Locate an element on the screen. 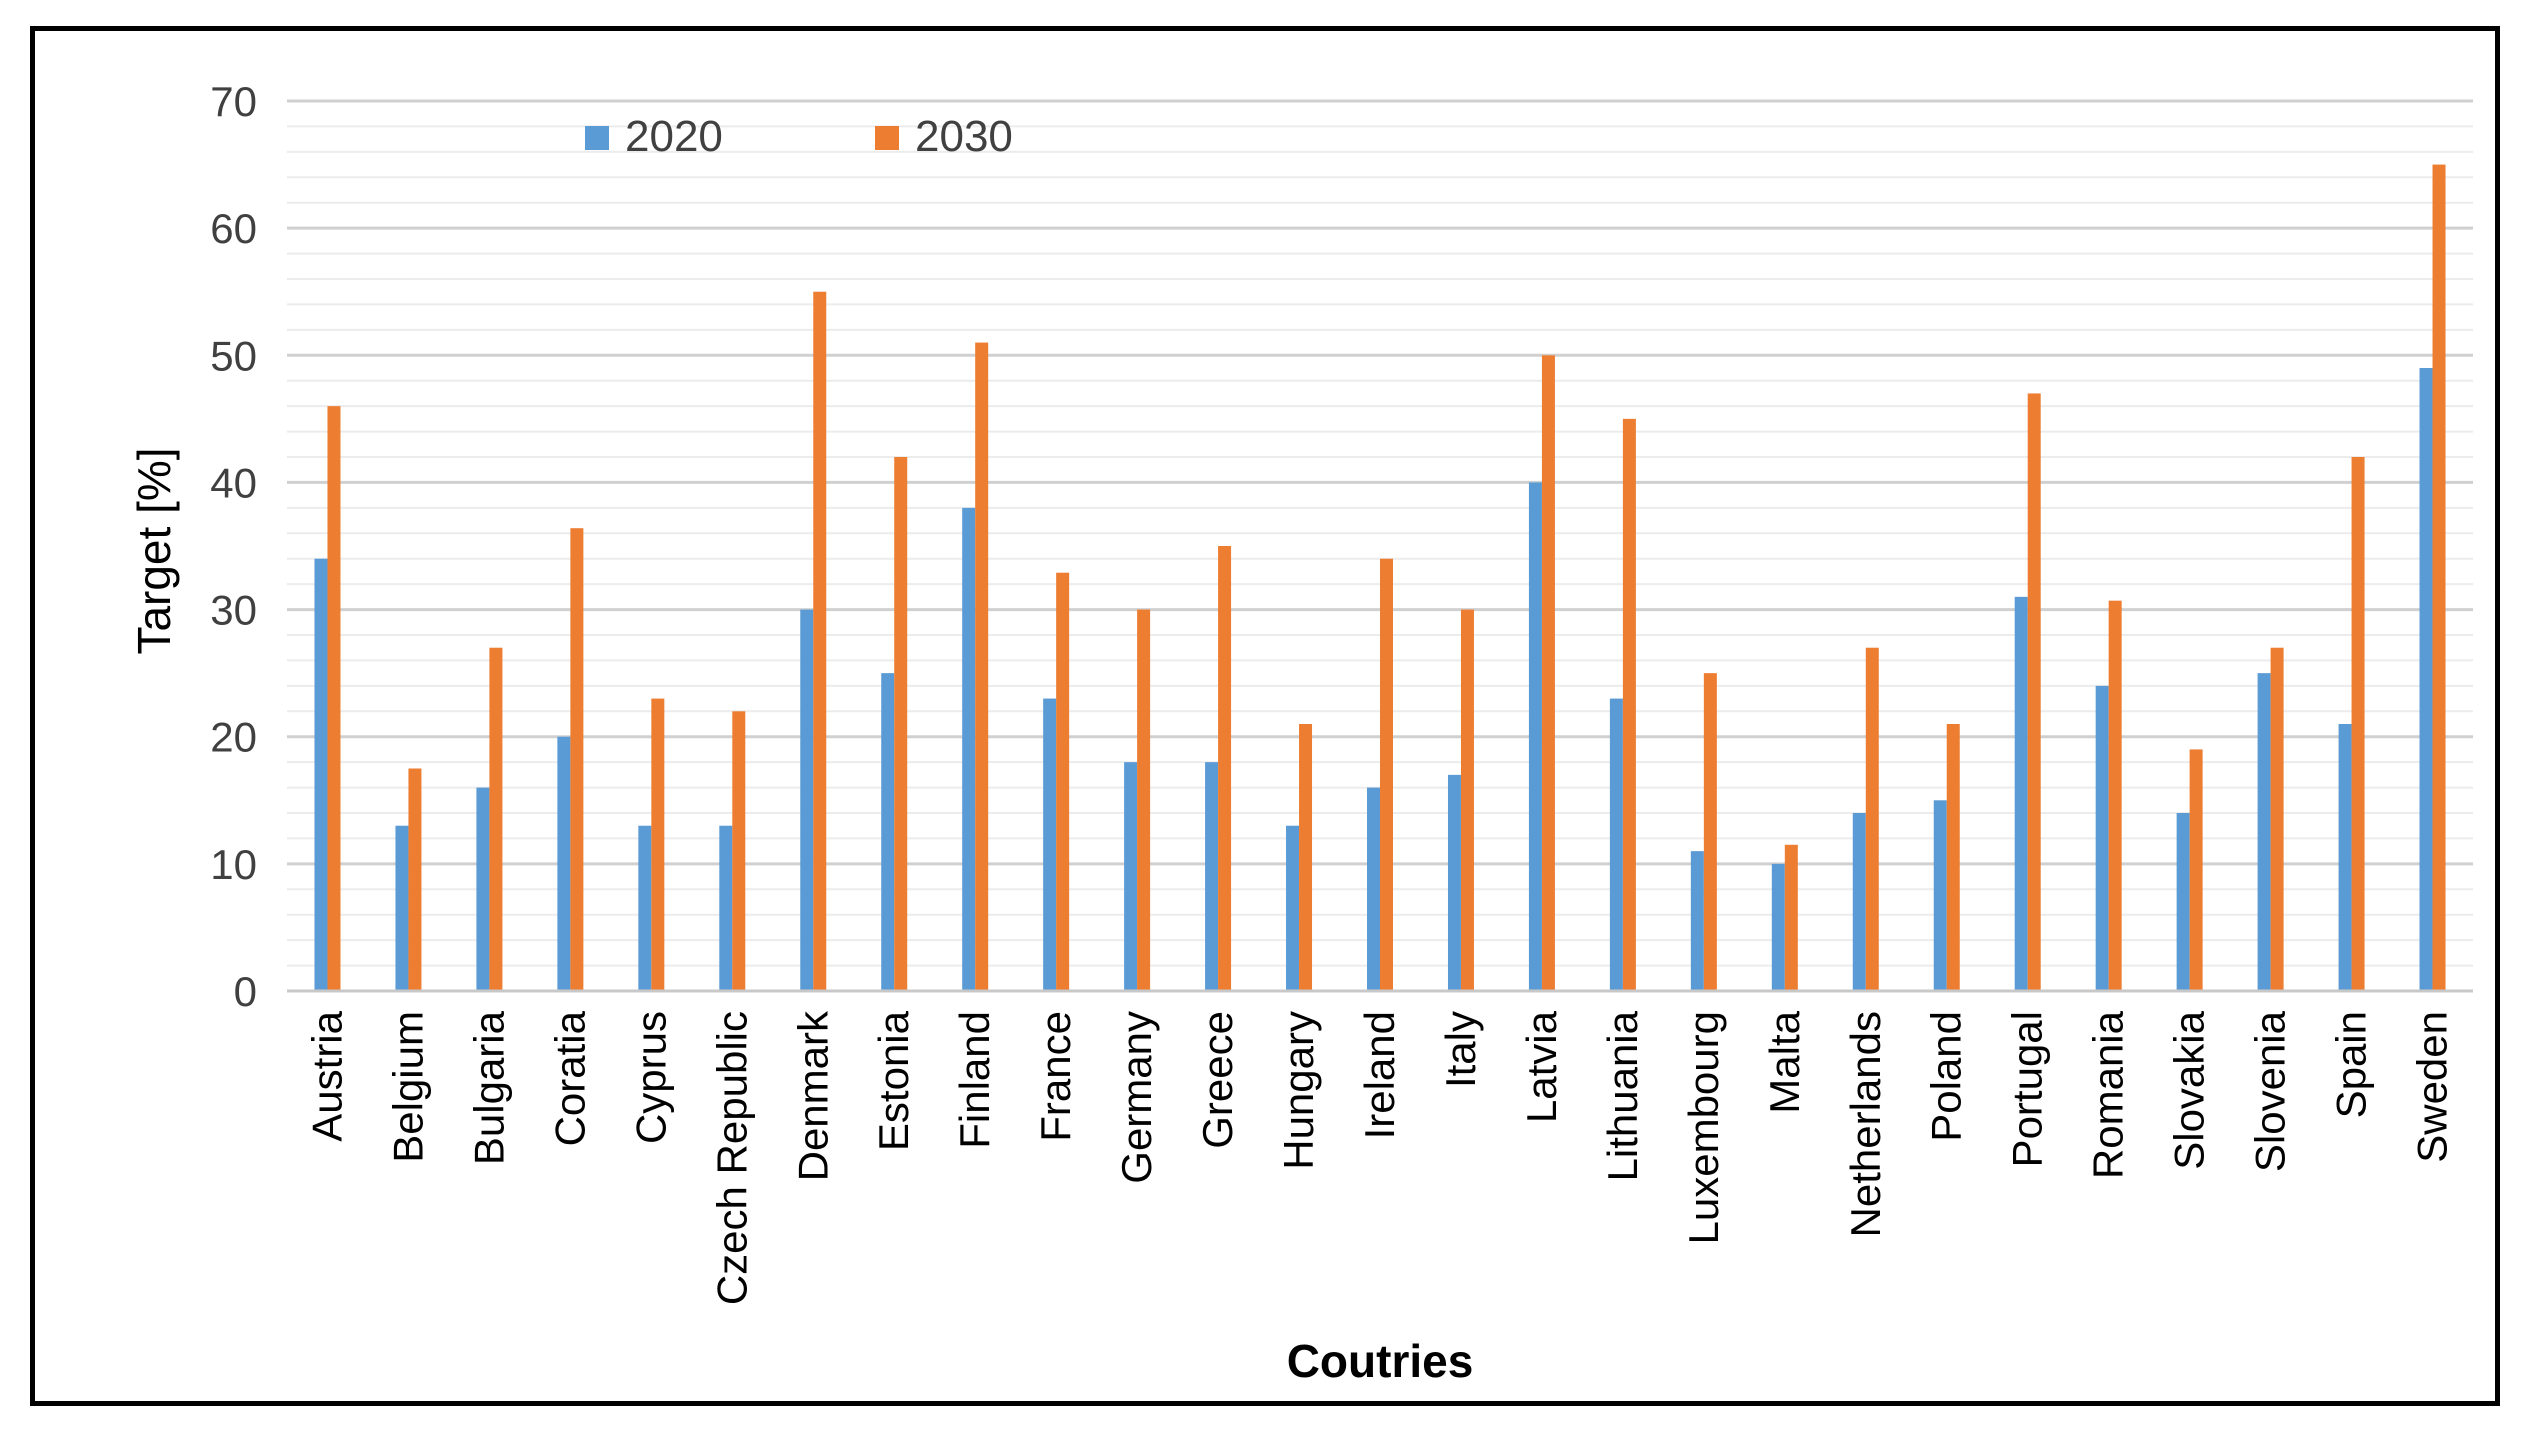 The width and height of the screenshot is (2528, 1436). bar-2020-sweden is located at coordinates (2426, 679).